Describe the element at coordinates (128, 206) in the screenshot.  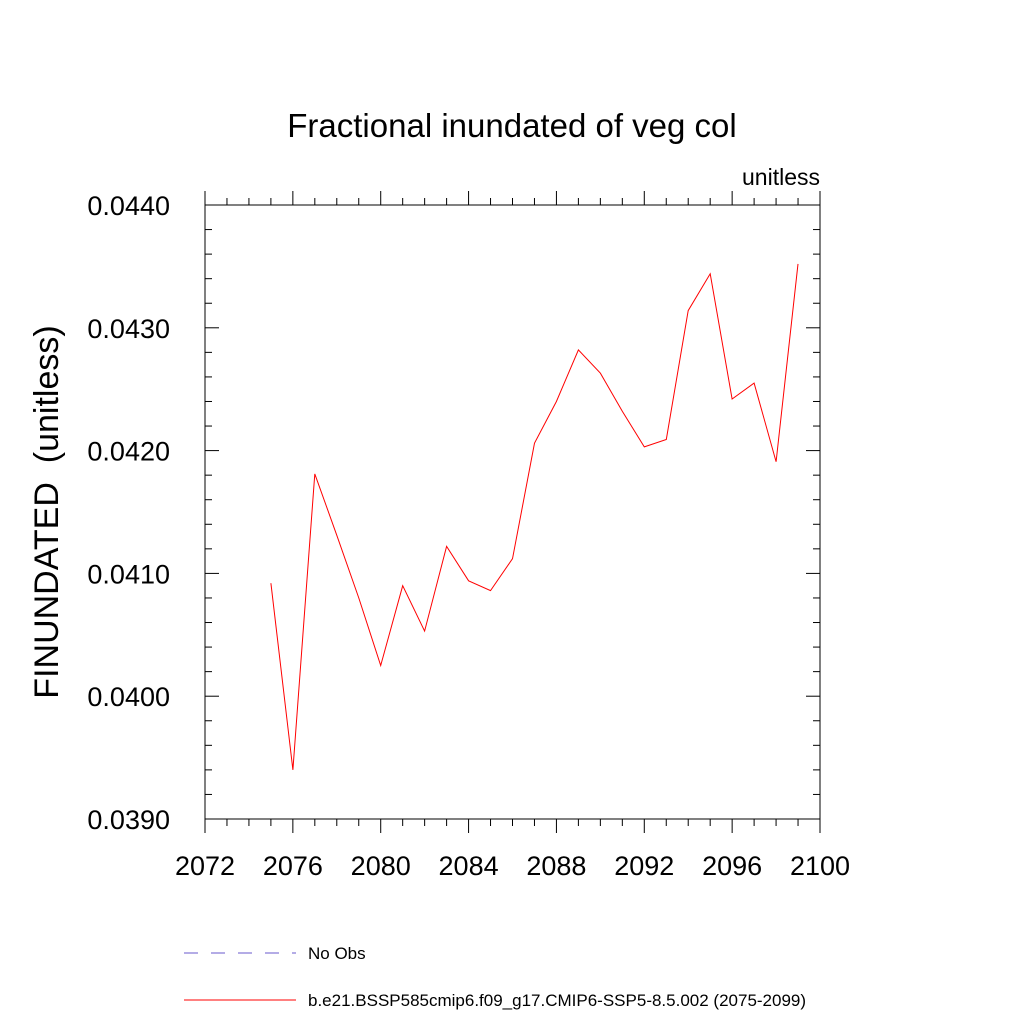
I see `y-tick-label: 0.0440` at that location.